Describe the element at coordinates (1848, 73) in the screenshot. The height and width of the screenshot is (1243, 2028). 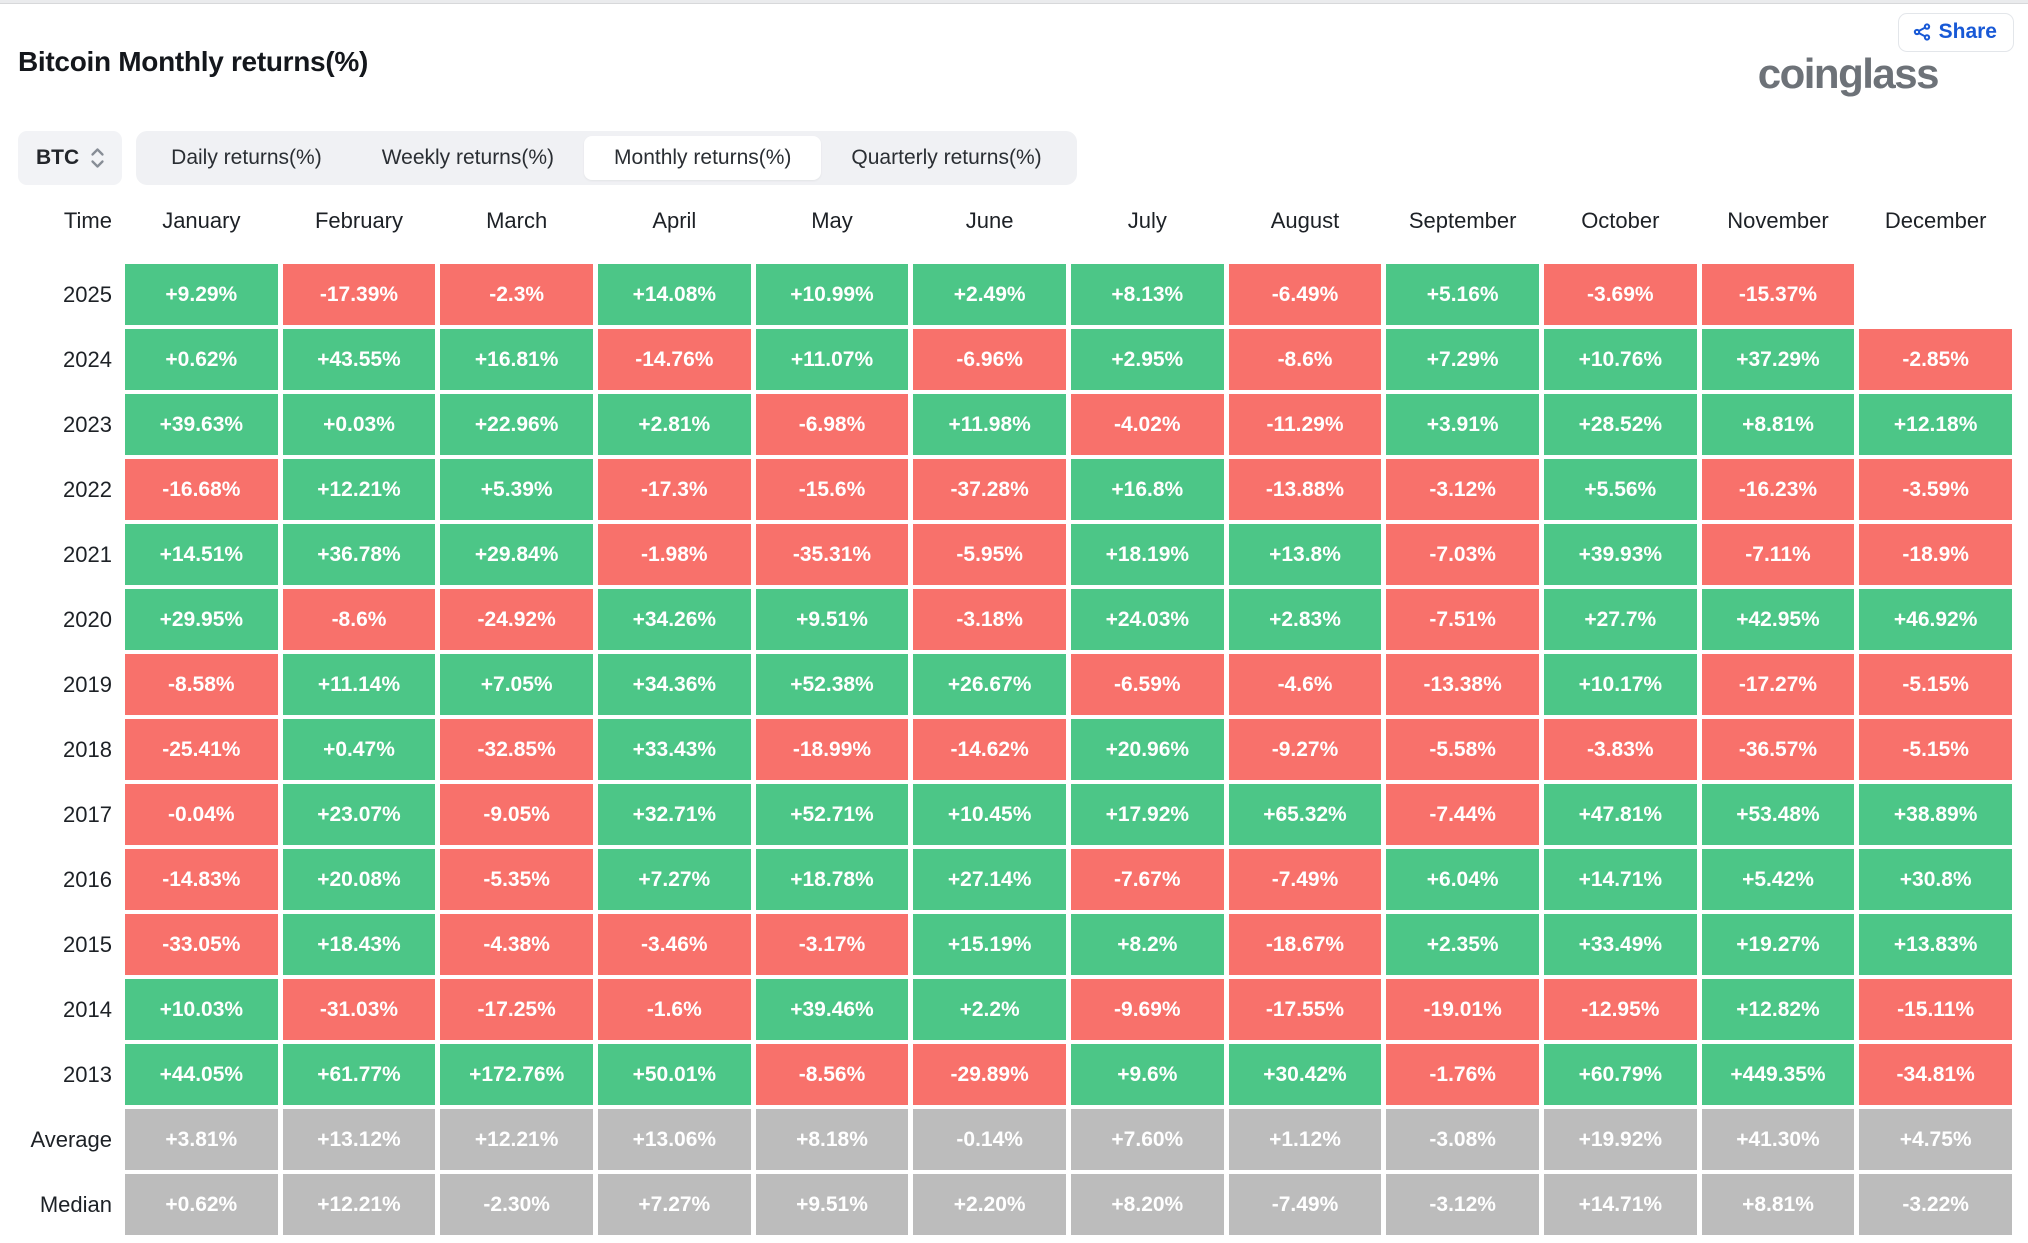
I see `coinglass-logo: coinglass` at that location.